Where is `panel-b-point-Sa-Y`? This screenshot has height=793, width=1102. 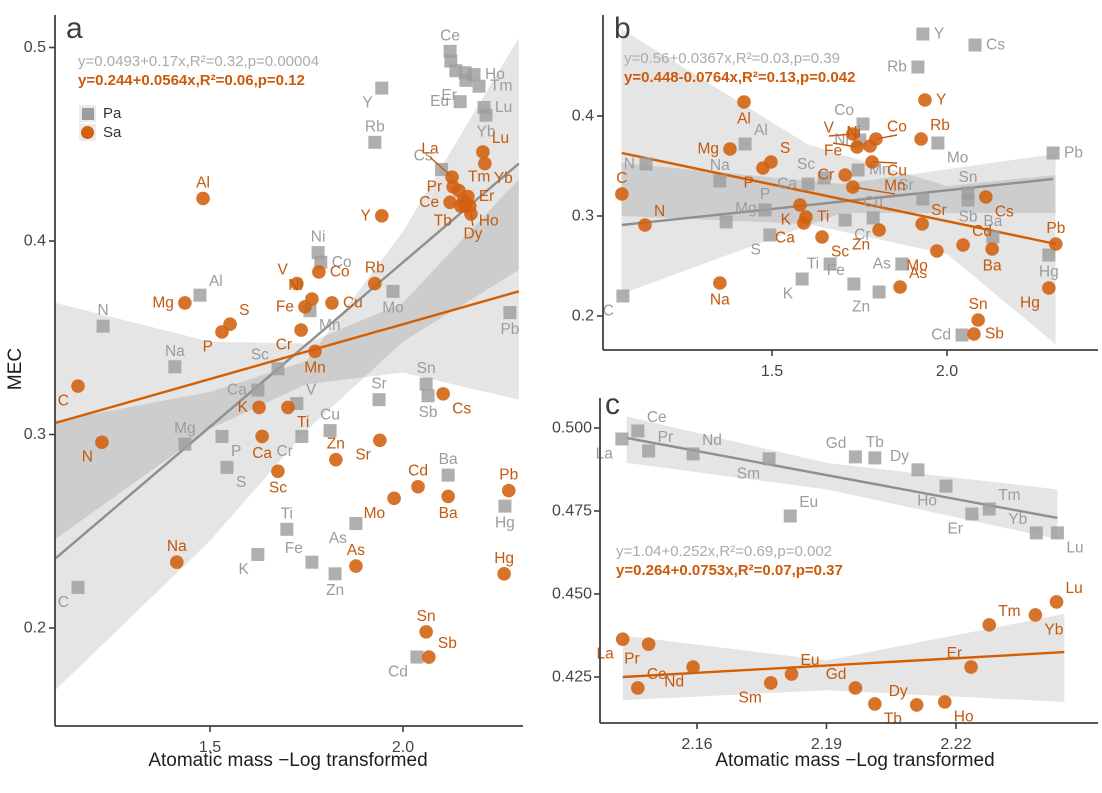
panel-b-point-Sa-Y is located at coordinates (925, 100).